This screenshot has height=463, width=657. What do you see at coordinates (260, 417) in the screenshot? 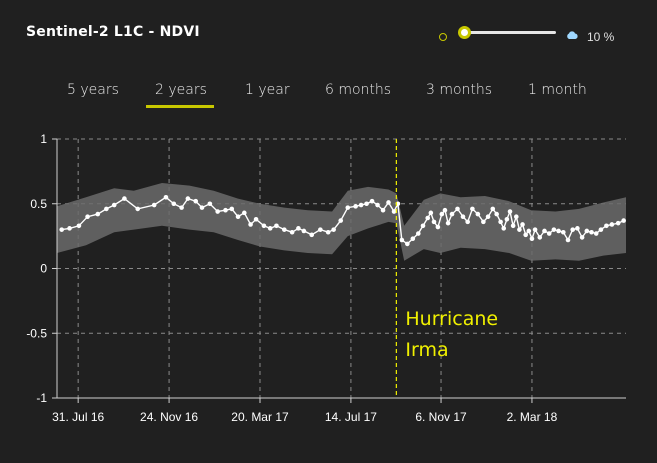
I see `x-tick-label: 20. Mar 17` at bounding box center [260, 417].